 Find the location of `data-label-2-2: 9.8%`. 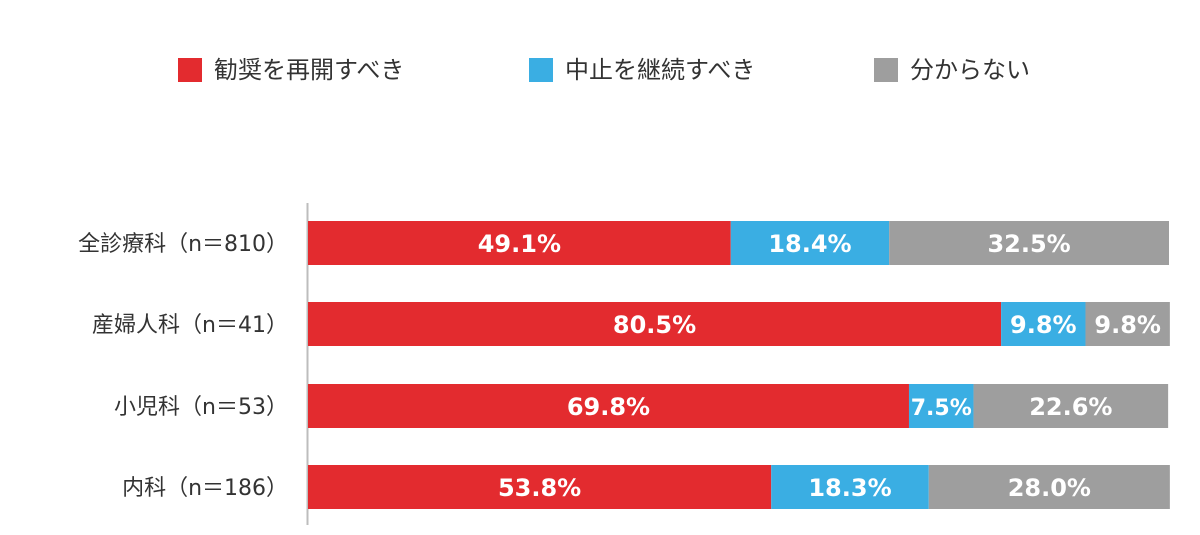

data-label-2-2: 9.8% is located at coordinates (1043, 325).